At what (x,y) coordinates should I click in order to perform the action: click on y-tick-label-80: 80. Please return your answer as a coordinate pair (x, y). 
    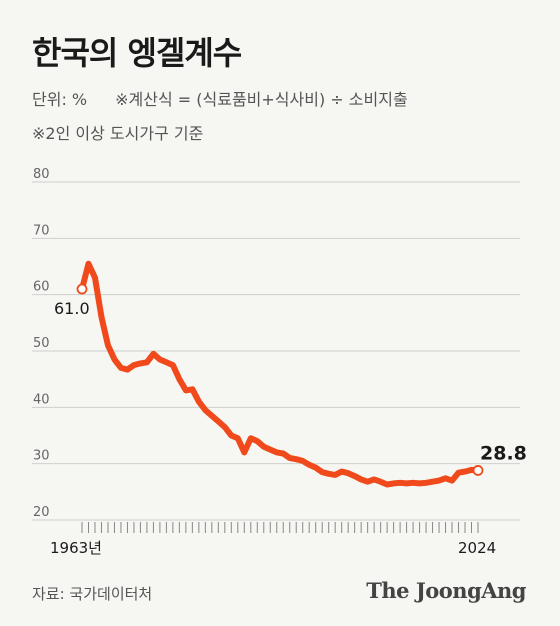
    Looking at the image, I should click on (41, 174).